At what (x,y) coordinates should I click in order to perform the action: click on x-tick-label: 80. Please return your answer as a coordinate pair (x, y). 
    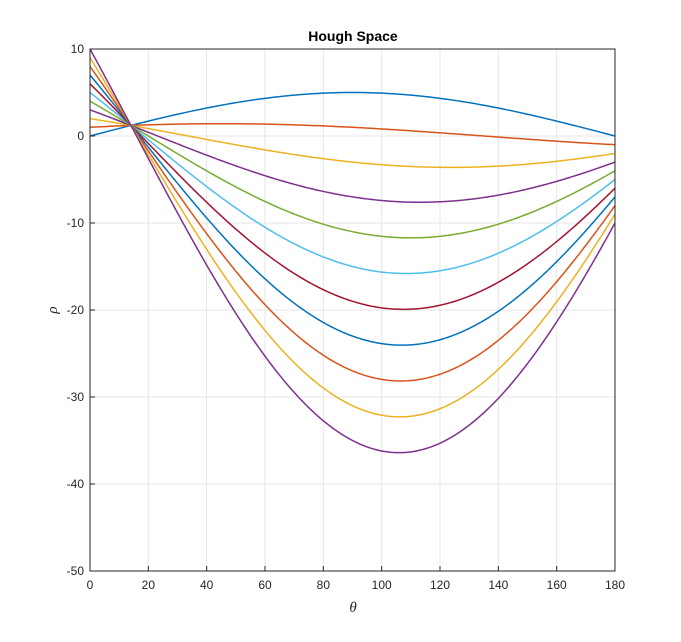
    Looking at the image, I should click on (324, 585).